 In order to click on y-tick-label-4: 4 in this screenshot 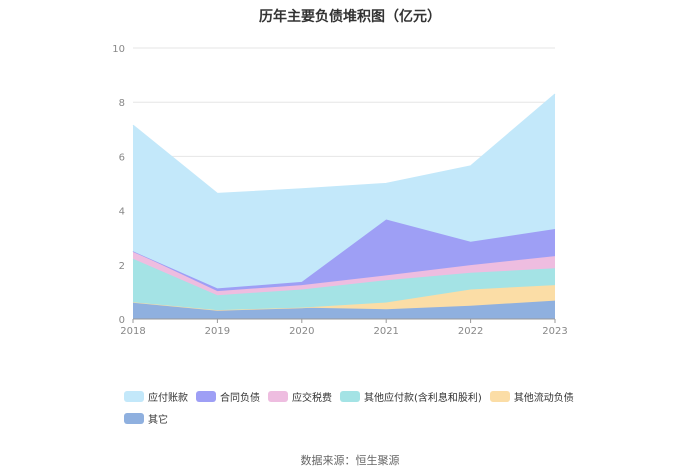, I will do `click(122, 212)`.